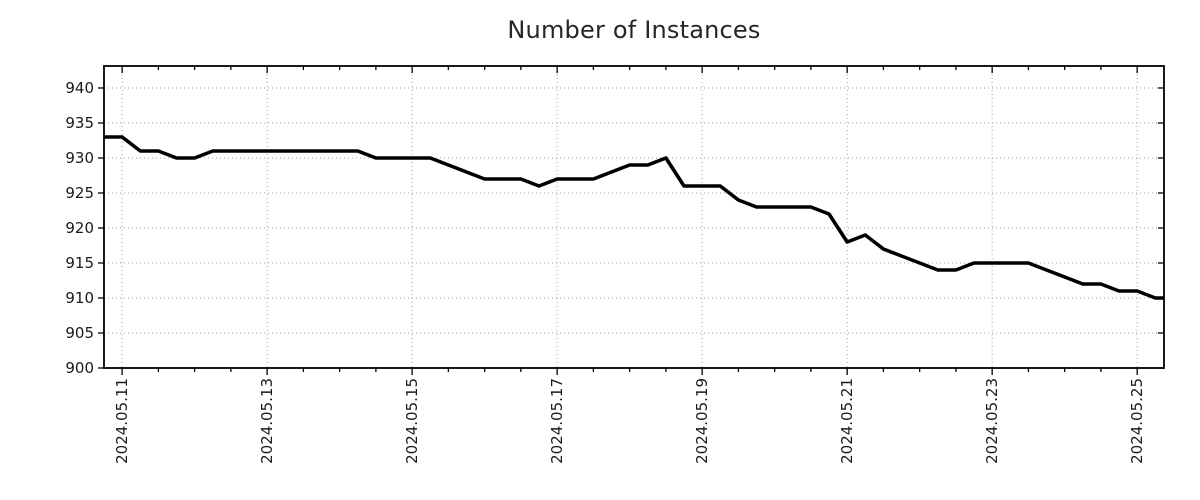 The height and width of the screenshot is (500, 1200). What do you see at coordinates (79, 193) in the screenshot?
I see `y-axis-tick-label: 925` at bounding box center [79, 193].